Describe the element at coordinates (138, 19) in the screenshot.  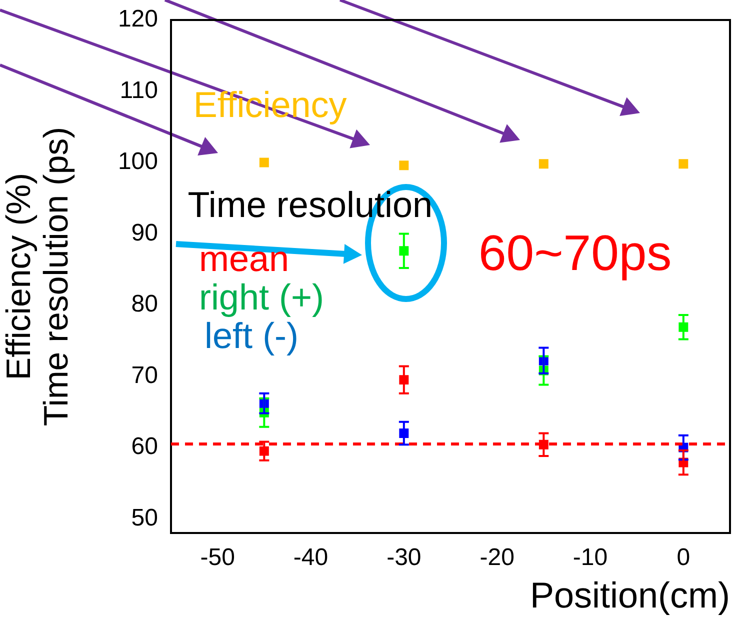
I see `y-tick-label: 120` at that location.